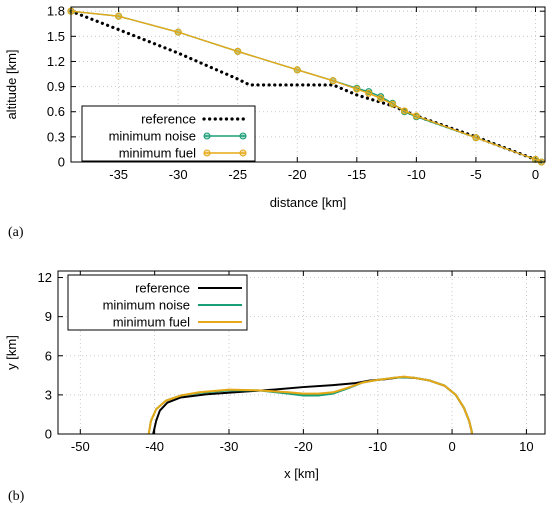  Describe the element at coordinates (56, 61) in the screenshot. I see `y-tick-label: 1.2` at that location.